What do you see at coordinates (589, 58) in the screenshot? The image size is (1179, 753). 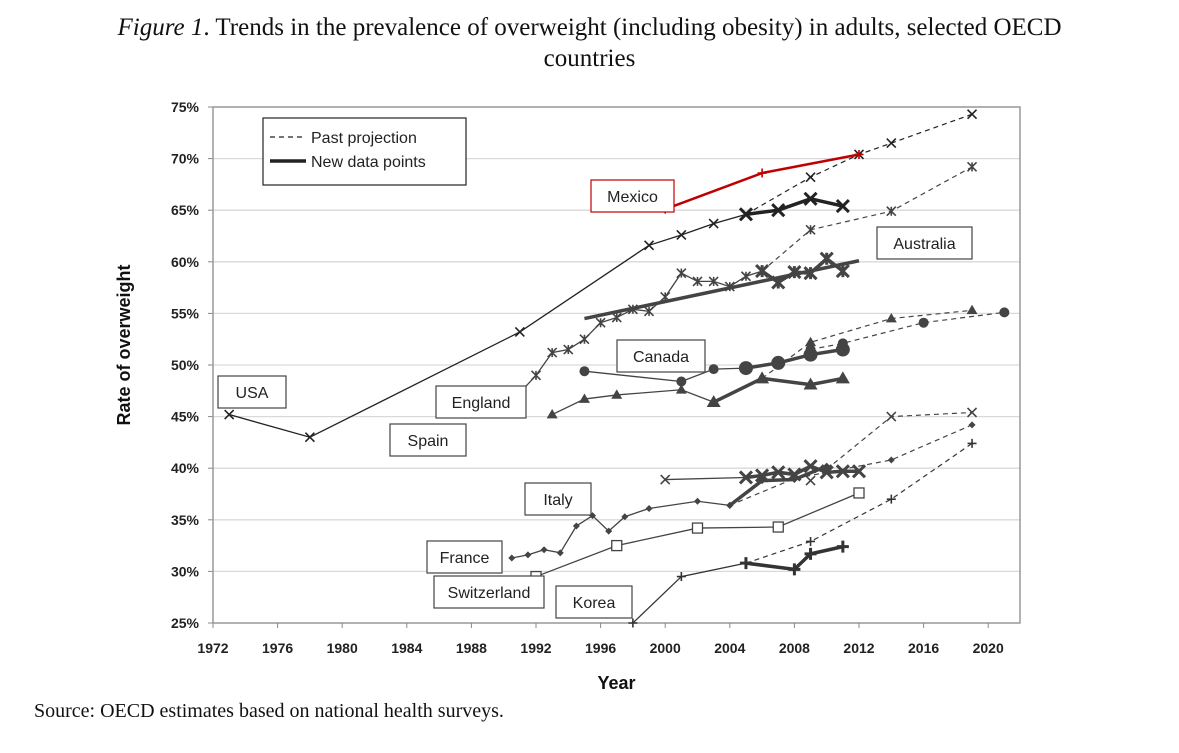 I see `title-line2: countries` at bounding box center [589, 58].